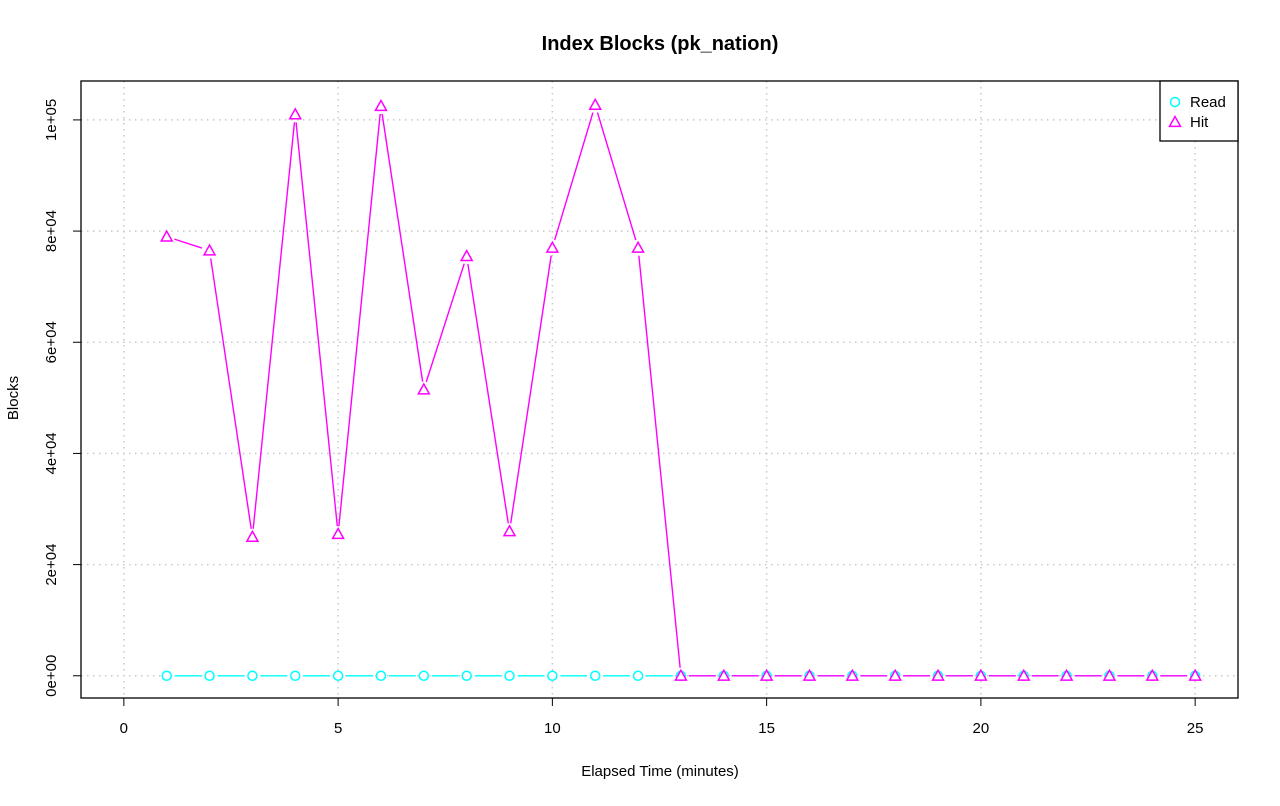  I want to click on legend-label-hit: Hit, so click(1199, 122).